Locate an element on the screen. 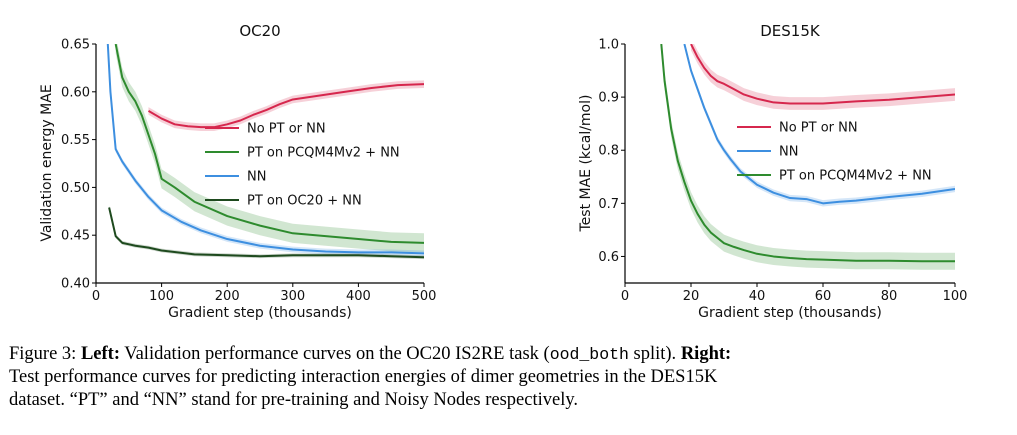 The image size is (1017, 435). right-y-tick-label: 0.8 is located at coordinates (608, 151).